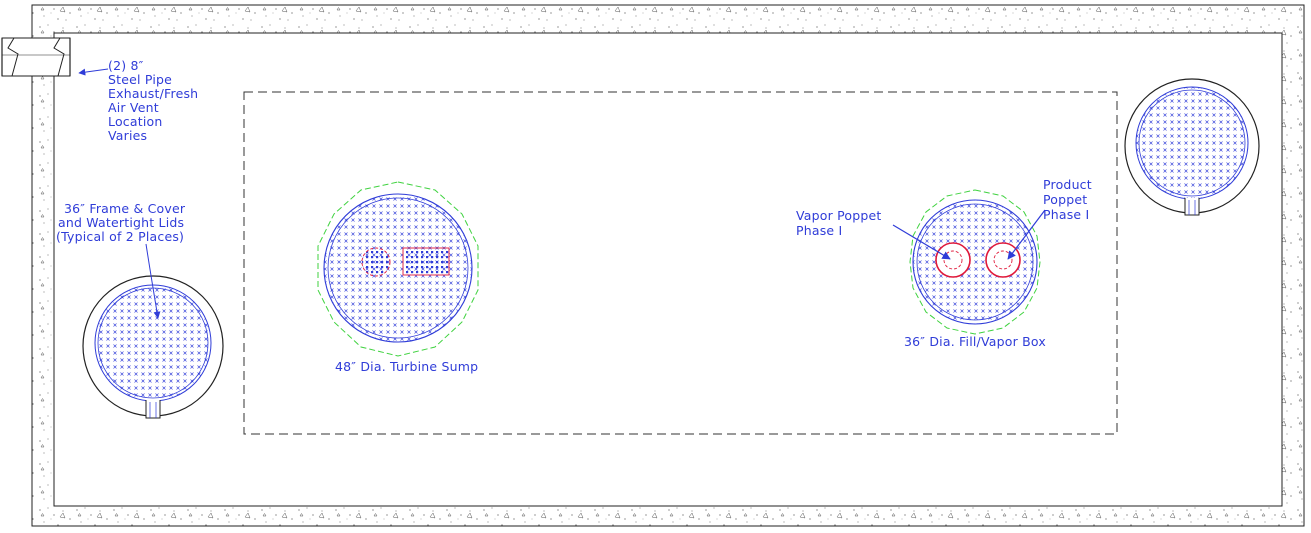 This screenshot has width=1311, height=533. Describe the element at coordinates (153, 93) in the screenshot. I see `vent-label-line3: Exhaust/Fresh` at that location.